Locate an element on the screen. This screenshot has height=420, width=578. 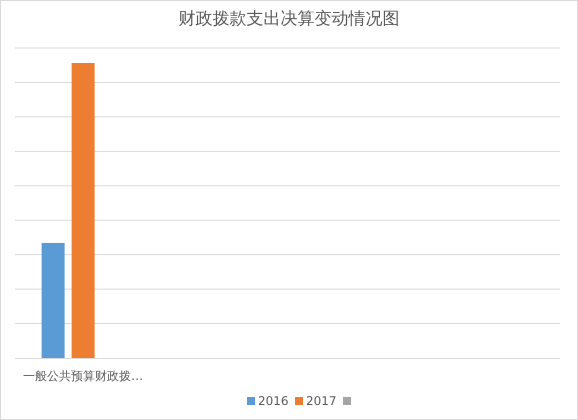
legend-label: 2016 is located at coordinates (273, 401).